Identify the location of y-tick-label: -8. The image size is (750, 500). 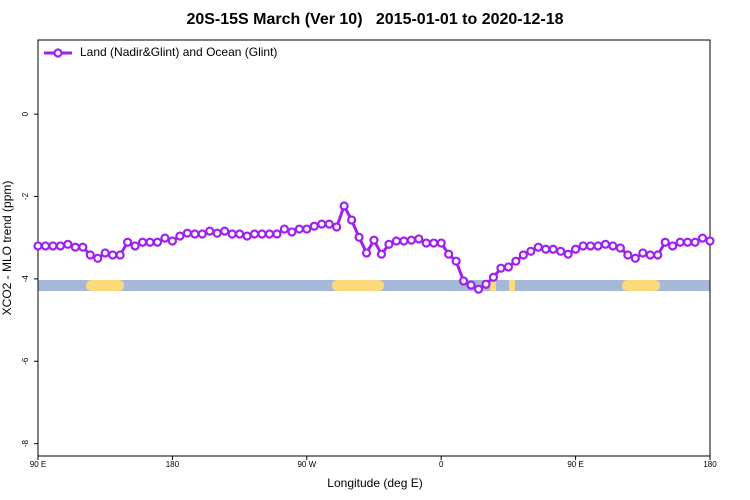
(25, 444).